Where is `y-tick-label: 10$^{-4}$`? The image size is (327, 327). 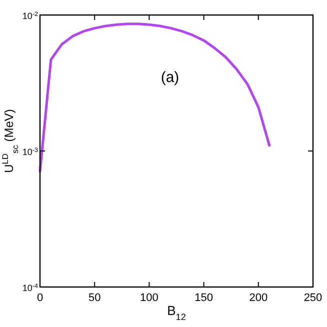
y-tick-label: 10$^{-4}$ is located at coordinates (30, 287).